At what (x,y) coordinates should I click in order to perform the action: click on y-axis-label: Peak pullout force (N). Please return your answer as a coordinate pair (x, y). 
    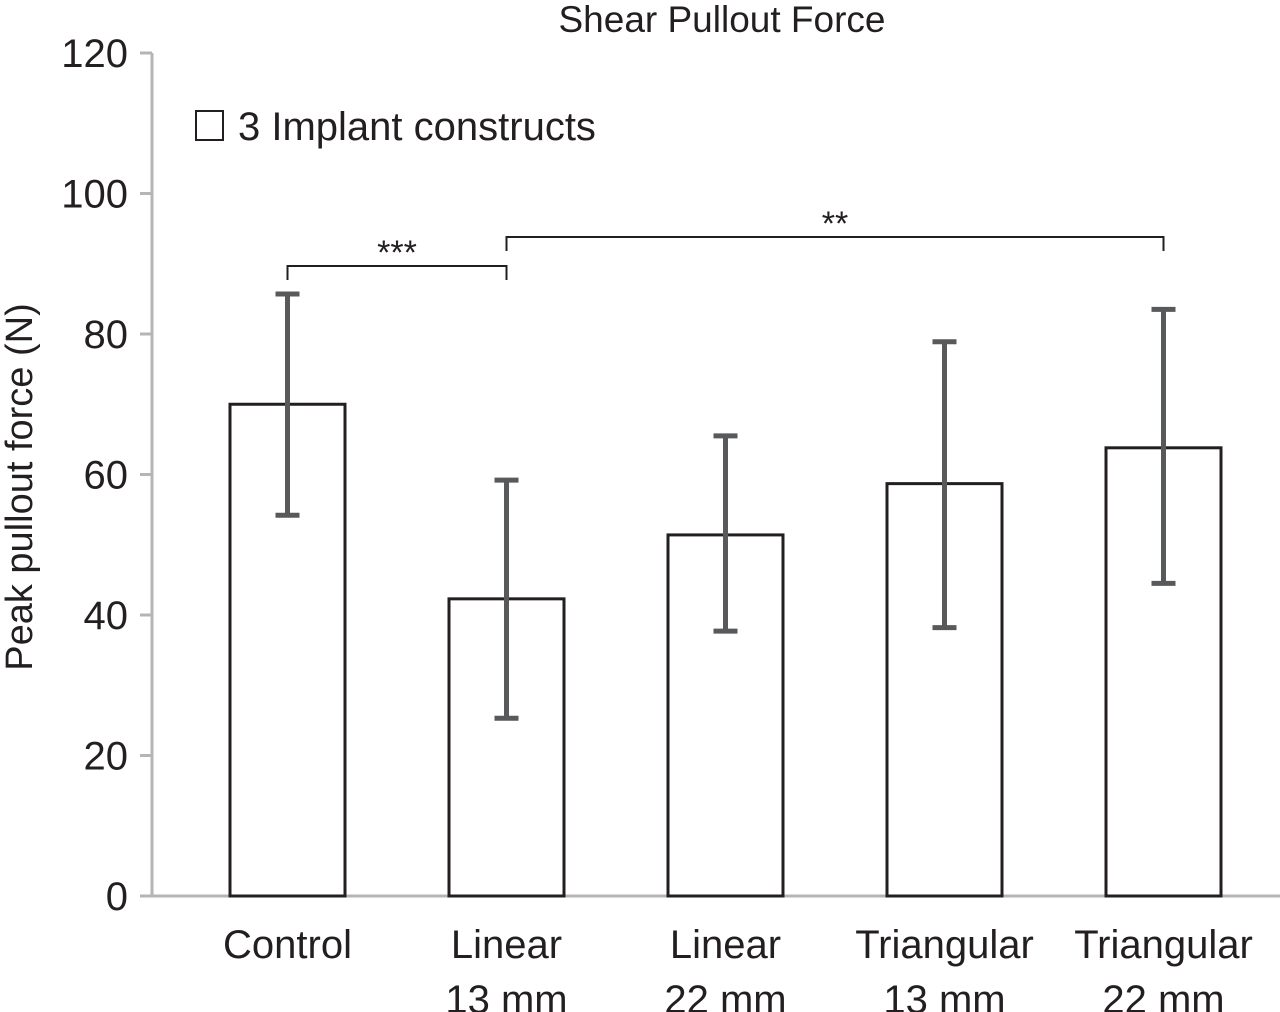
    Looking at the image, I should click on (20, 487).